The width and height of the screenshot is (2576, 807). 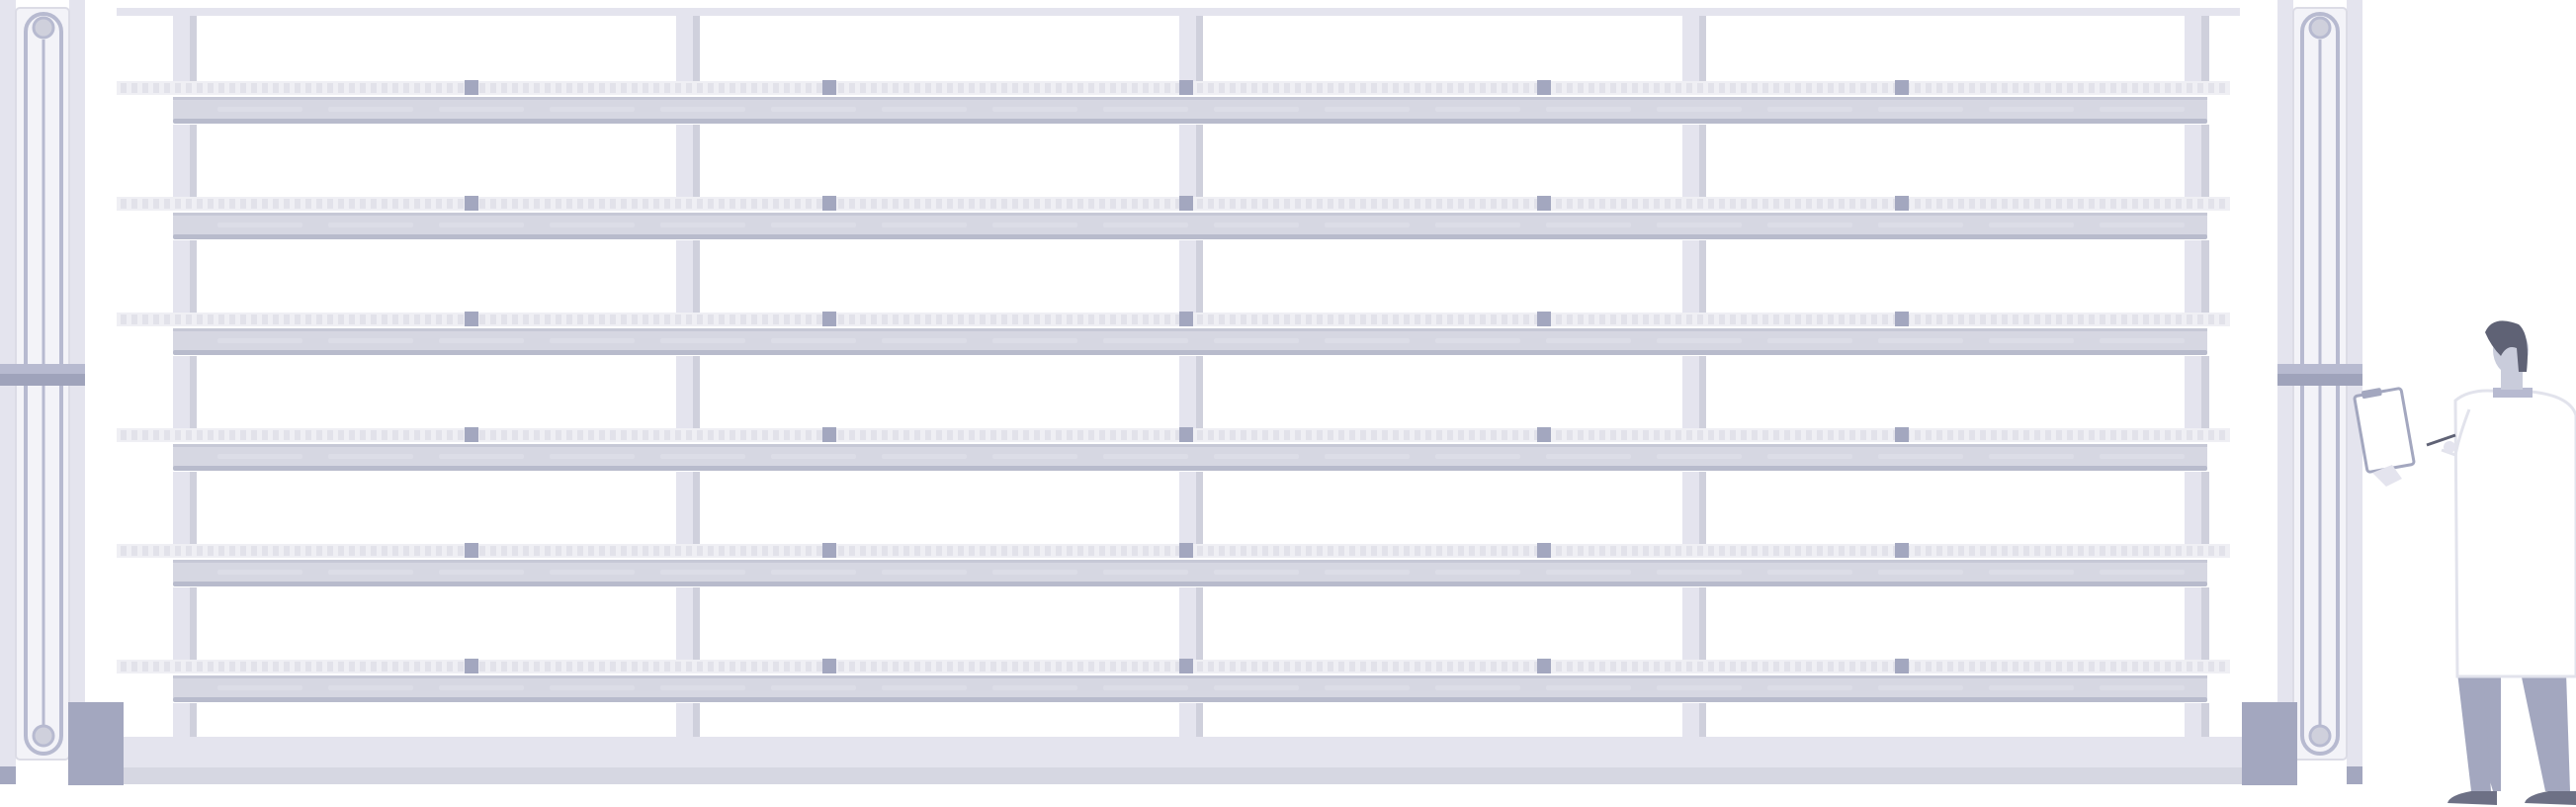 I want to click on left-lift-icon, so click(x=62, y=392).